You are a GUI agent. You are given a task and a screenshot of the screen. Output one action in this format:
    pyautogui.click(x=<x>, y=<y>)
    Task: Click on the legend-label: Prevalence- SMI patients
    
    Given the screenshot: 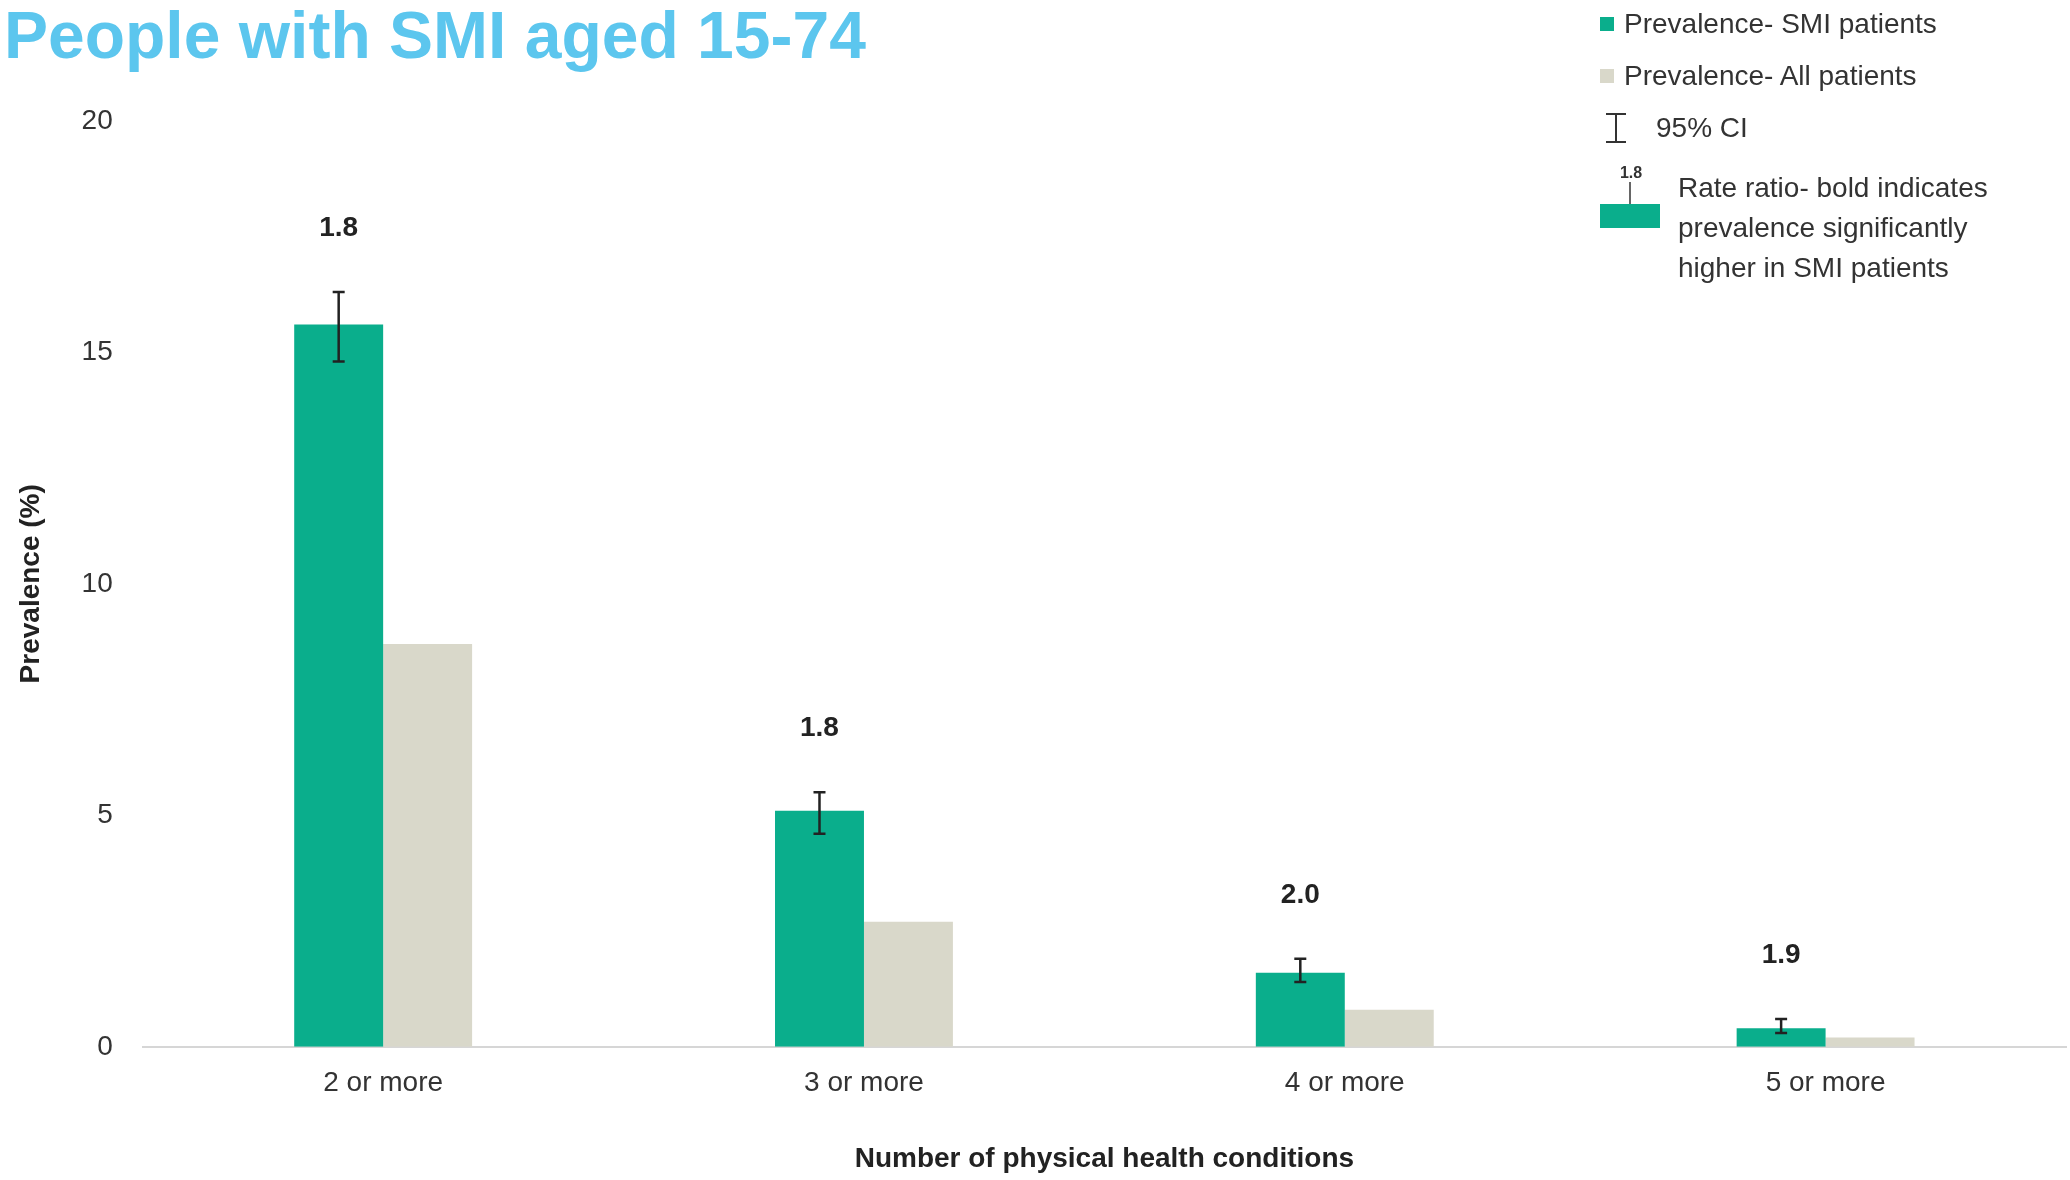 What is the action you would take?
    pyautogui.click(x=1780, y=24)
    